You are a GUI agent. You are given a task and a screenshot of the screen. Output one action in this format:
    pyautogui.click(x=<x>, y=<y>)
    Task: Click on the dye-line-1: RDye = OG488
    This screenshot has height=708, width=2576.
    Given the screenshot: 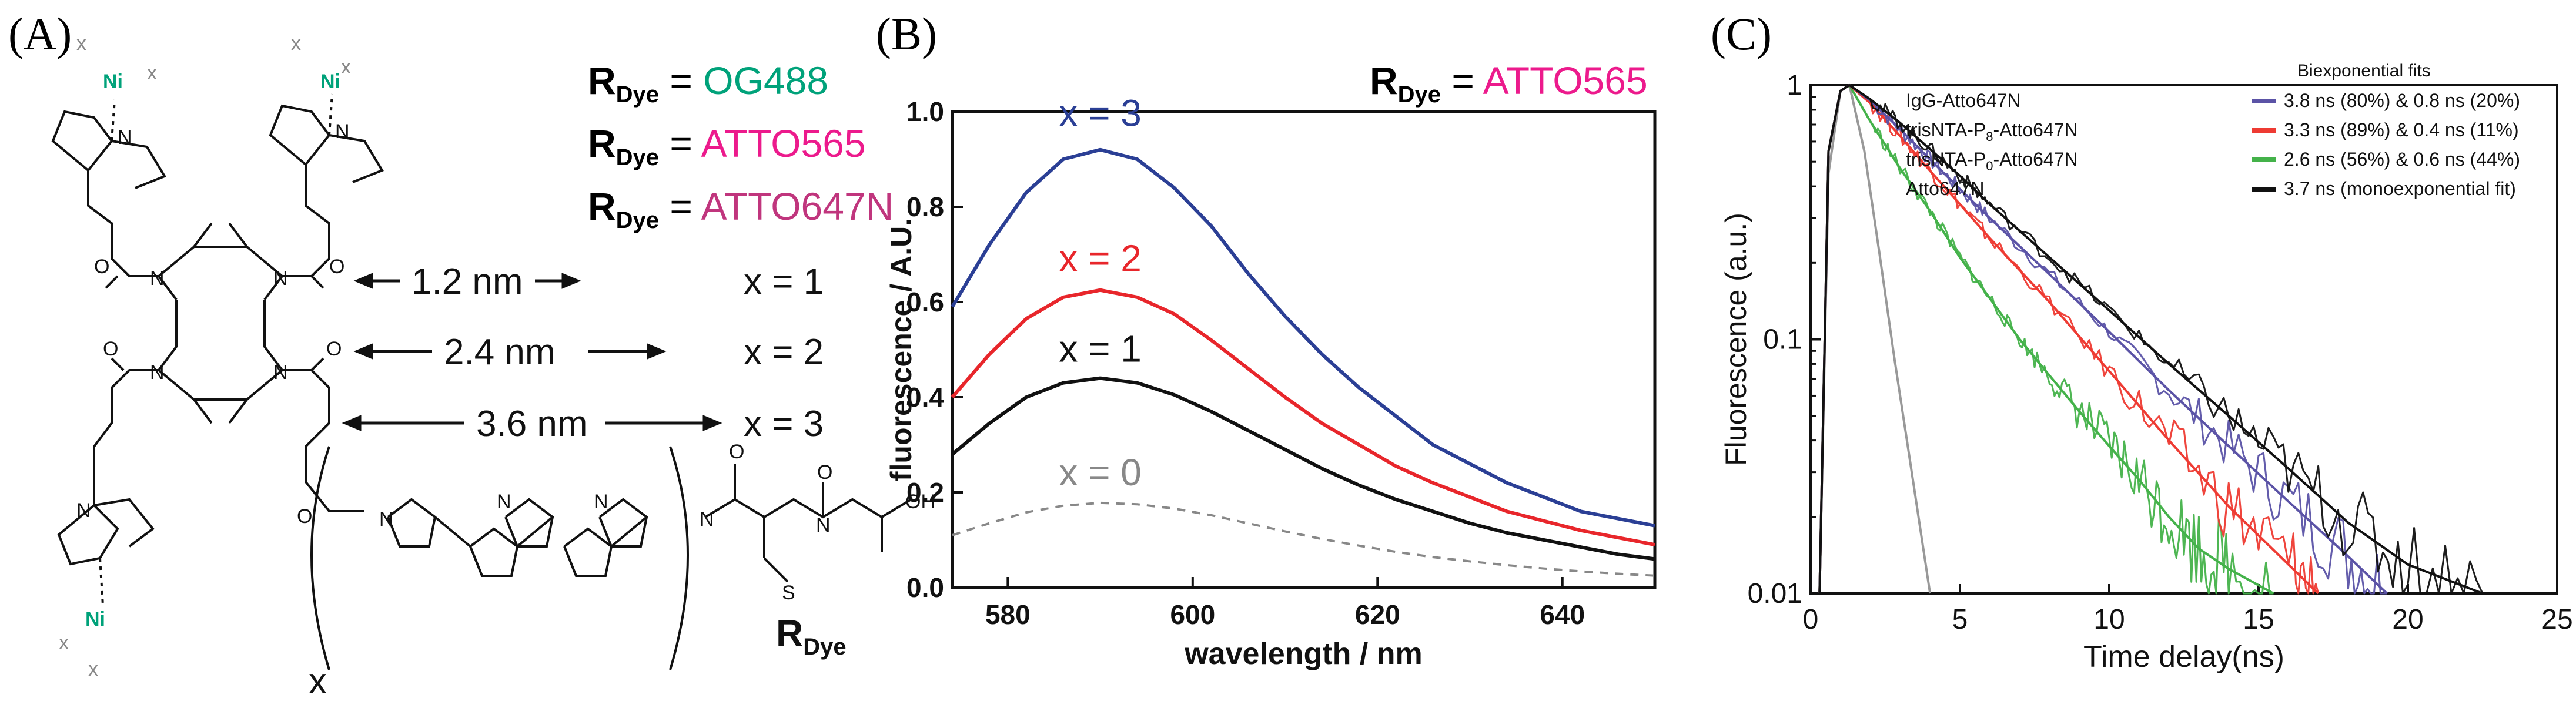 What is the action you would take?
    pyautogui.click(x=708, y=83)
    